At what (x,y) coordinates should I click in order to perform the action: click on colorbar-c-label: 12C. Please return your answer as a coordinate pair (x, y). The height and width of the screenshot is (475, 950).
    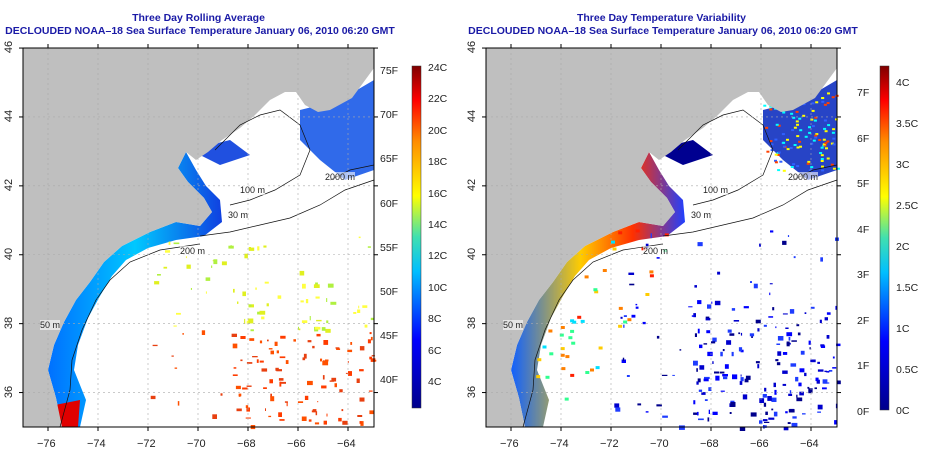
    Looking at the image, I should click on (438, 256).